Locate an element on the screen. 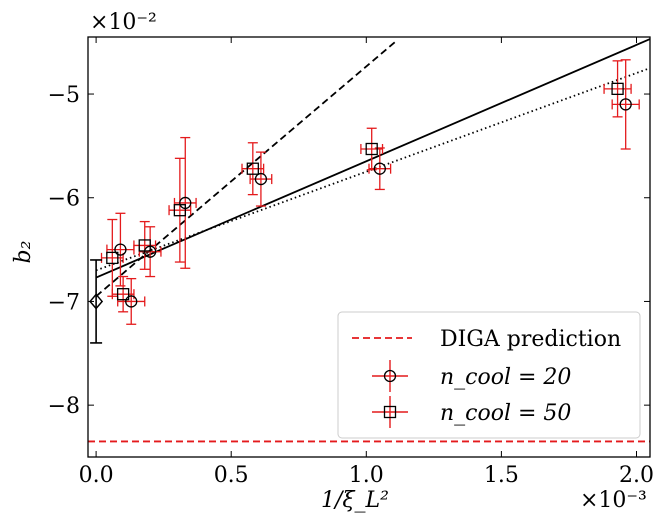 Image resolution: width=654 pixels, height=516 pixels. reference-diamond-marker is located at coordinates (96, 301).